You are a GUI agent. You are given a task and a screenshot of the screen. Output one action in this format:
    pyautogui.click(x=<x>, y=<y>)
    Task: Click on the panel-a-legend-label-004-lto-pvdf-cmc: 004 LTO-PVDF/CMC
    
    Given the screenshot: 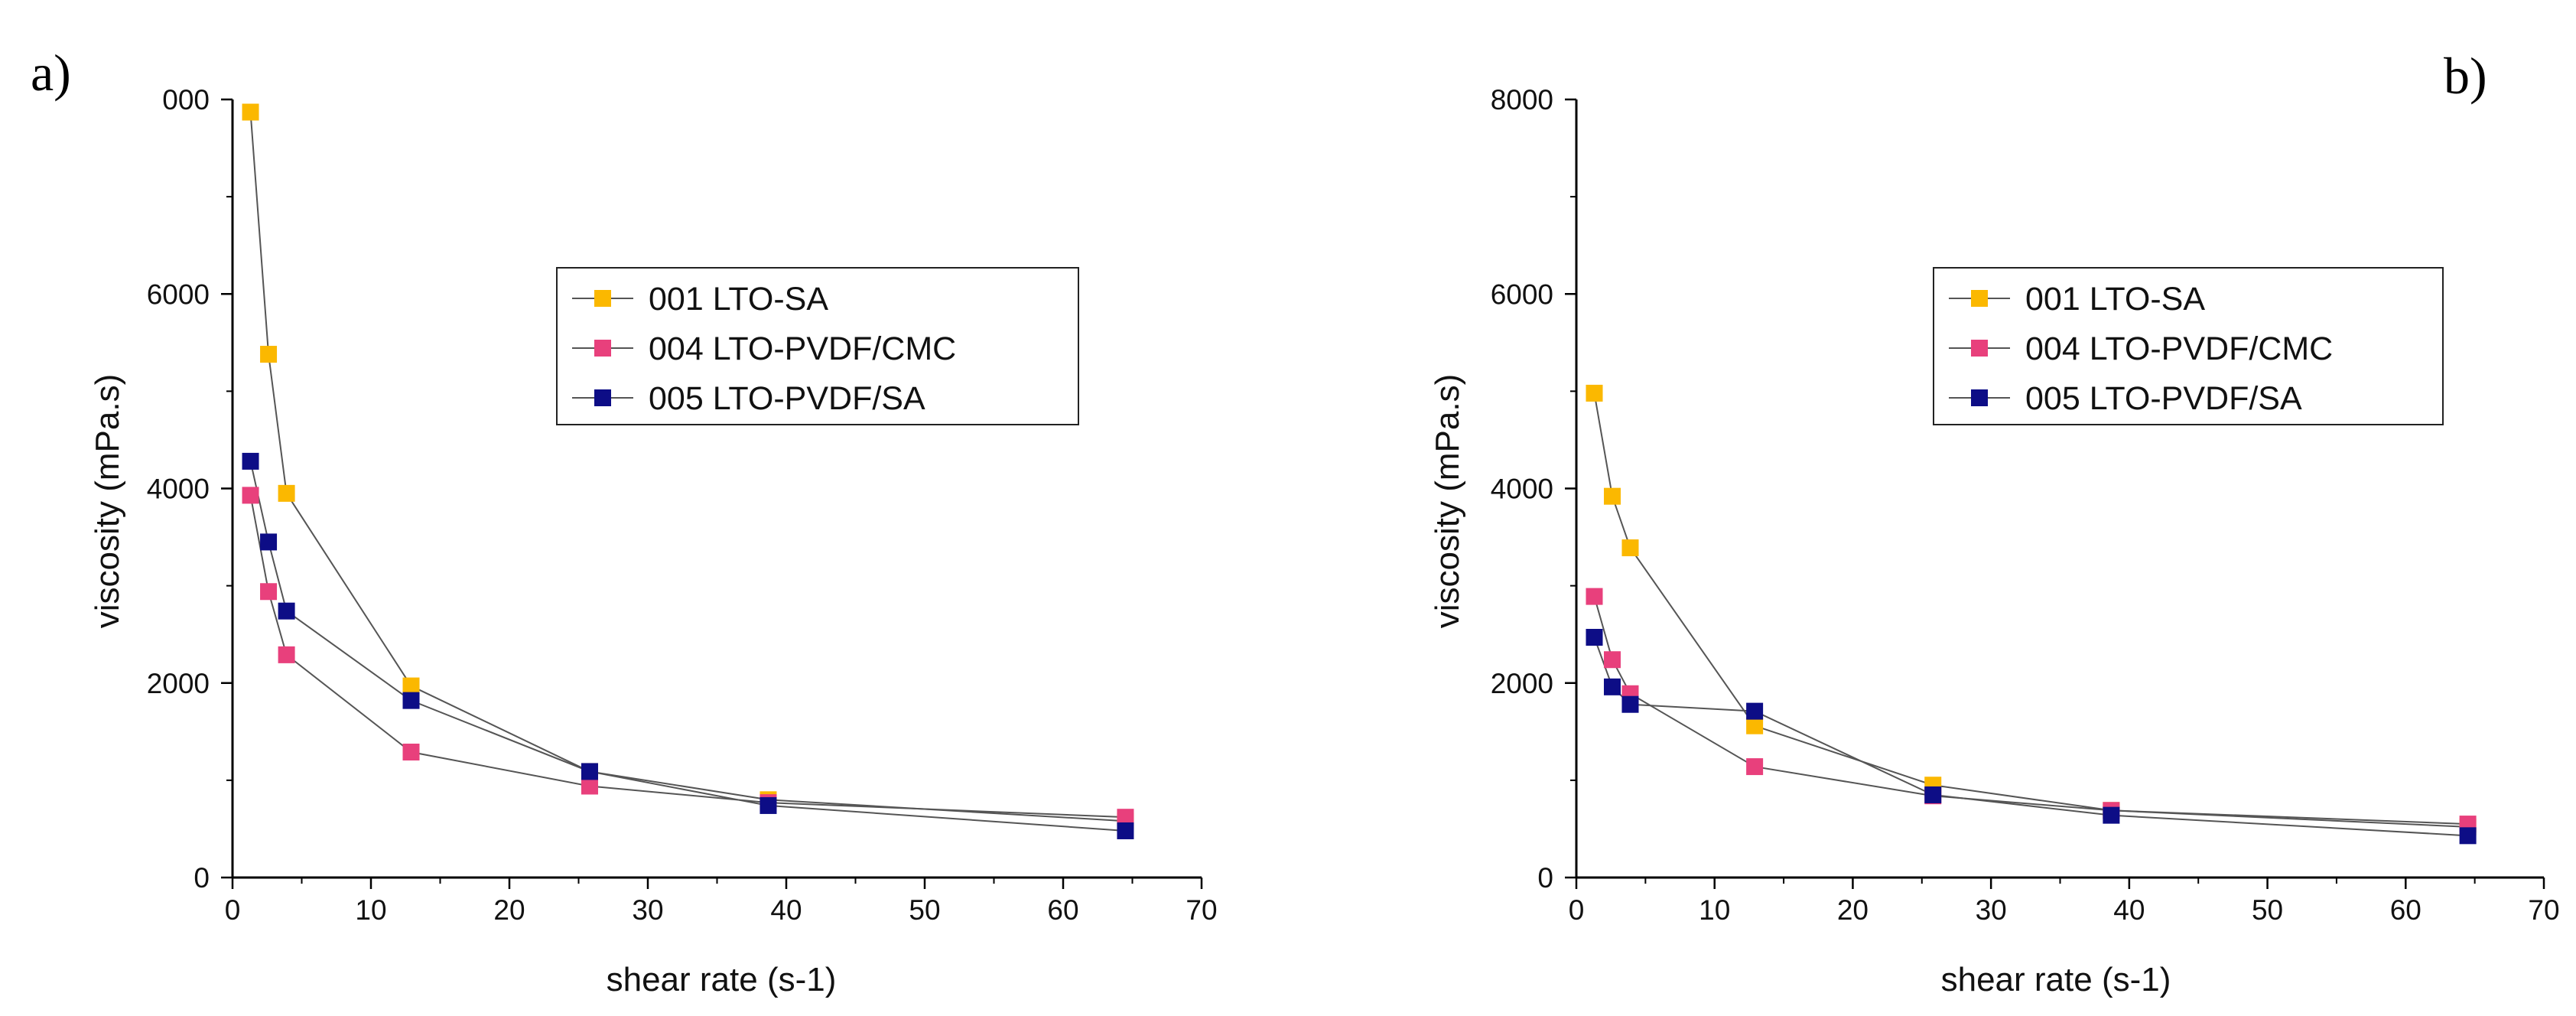 What is the action you would take?
    pyautogui.click(x=802, y=349)
    